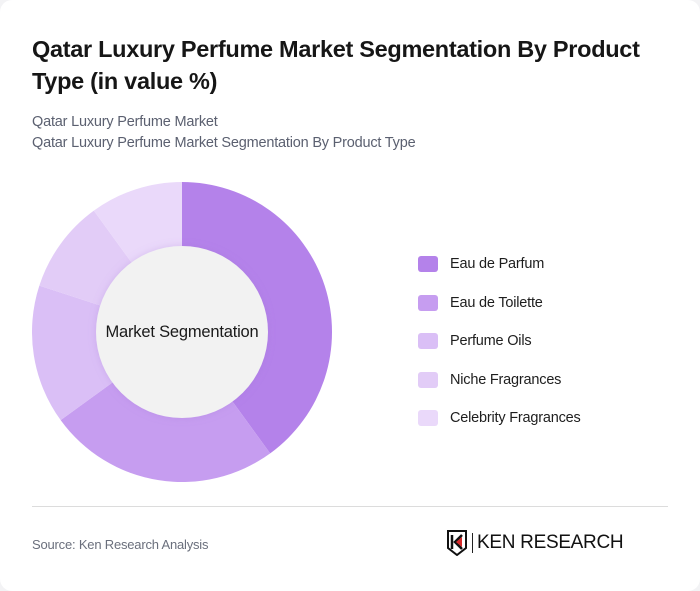 The width and height of the screenshot is (700, 591). What do you see at coordinates (491, 341) in the screenshot?
I see `legend-label: Perfume Oils` at bounding box center [491, 341].